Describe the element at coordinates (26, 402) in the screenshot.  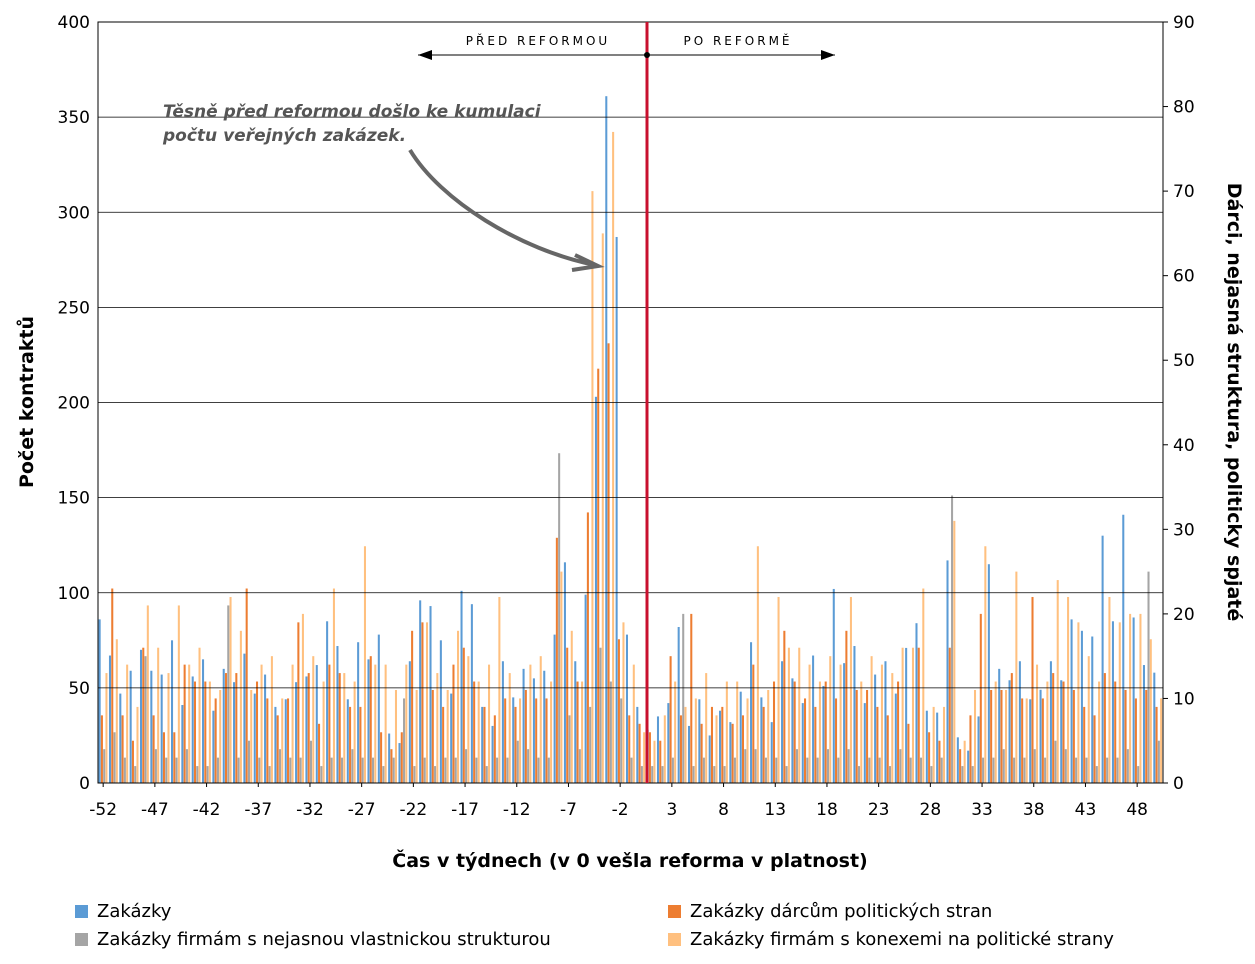
I see `y-axis-label: Počet kontraktů` at that location.